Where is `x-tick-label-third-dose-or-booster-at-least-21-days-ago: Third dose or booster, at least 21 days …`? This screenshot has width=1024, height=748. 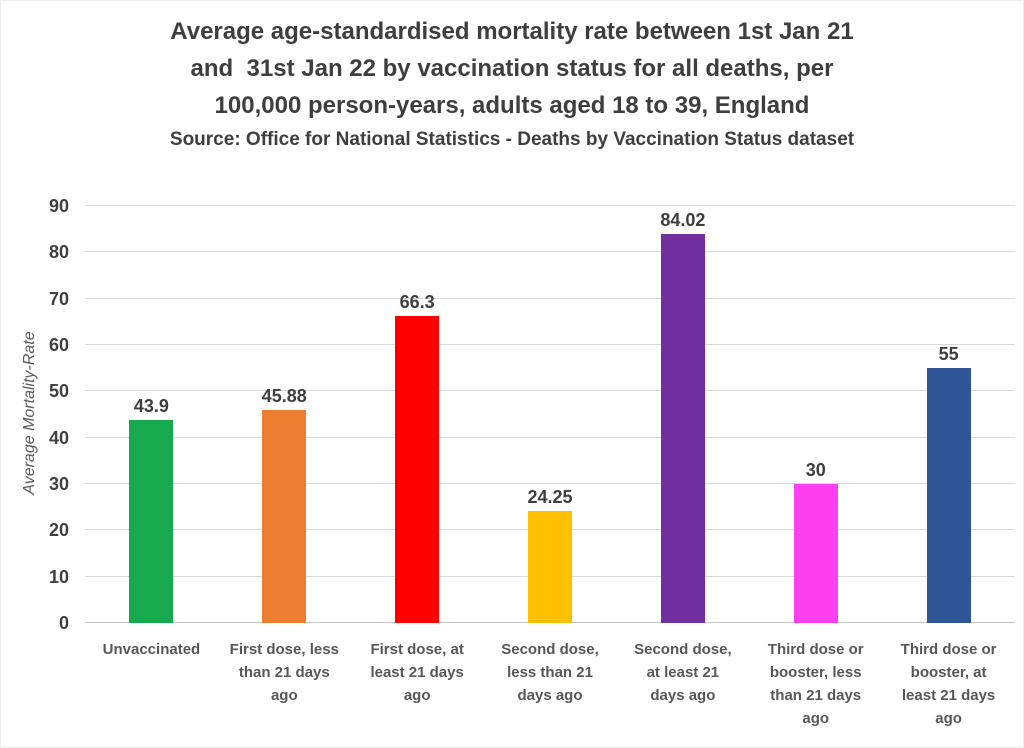
x-tick-label-third-dose-or-booster-at-least-21-days-ago: Third dose or booster, at least 21 days … is located at coordinates (948, 684).